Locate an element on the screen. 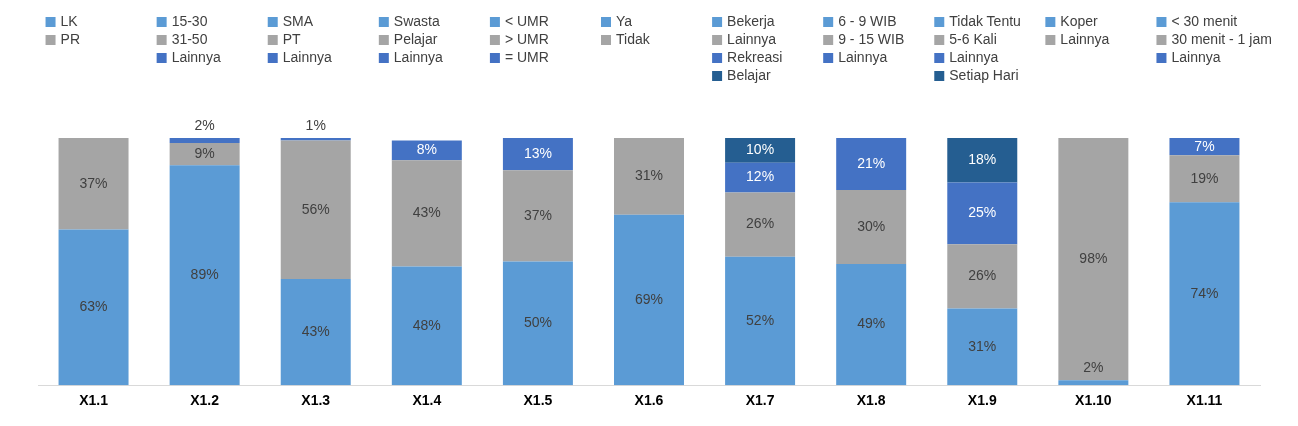 Image resolution: width=1298 pixels, height=426 pixels. legend-label: 30 menit - 1 jam is located at coordinates (1221, 38).